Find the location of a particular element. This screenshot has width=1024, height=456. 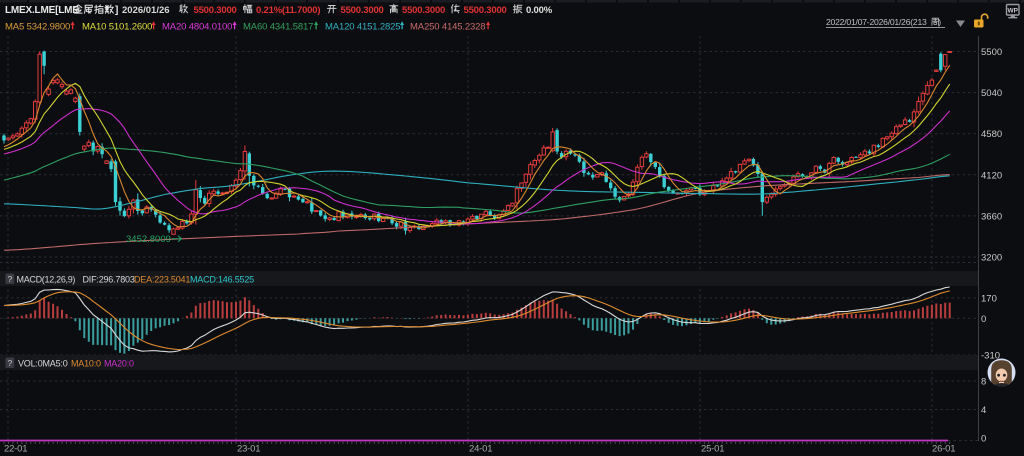

svg-text: MA10:0 is located at coordinates (86, 364).